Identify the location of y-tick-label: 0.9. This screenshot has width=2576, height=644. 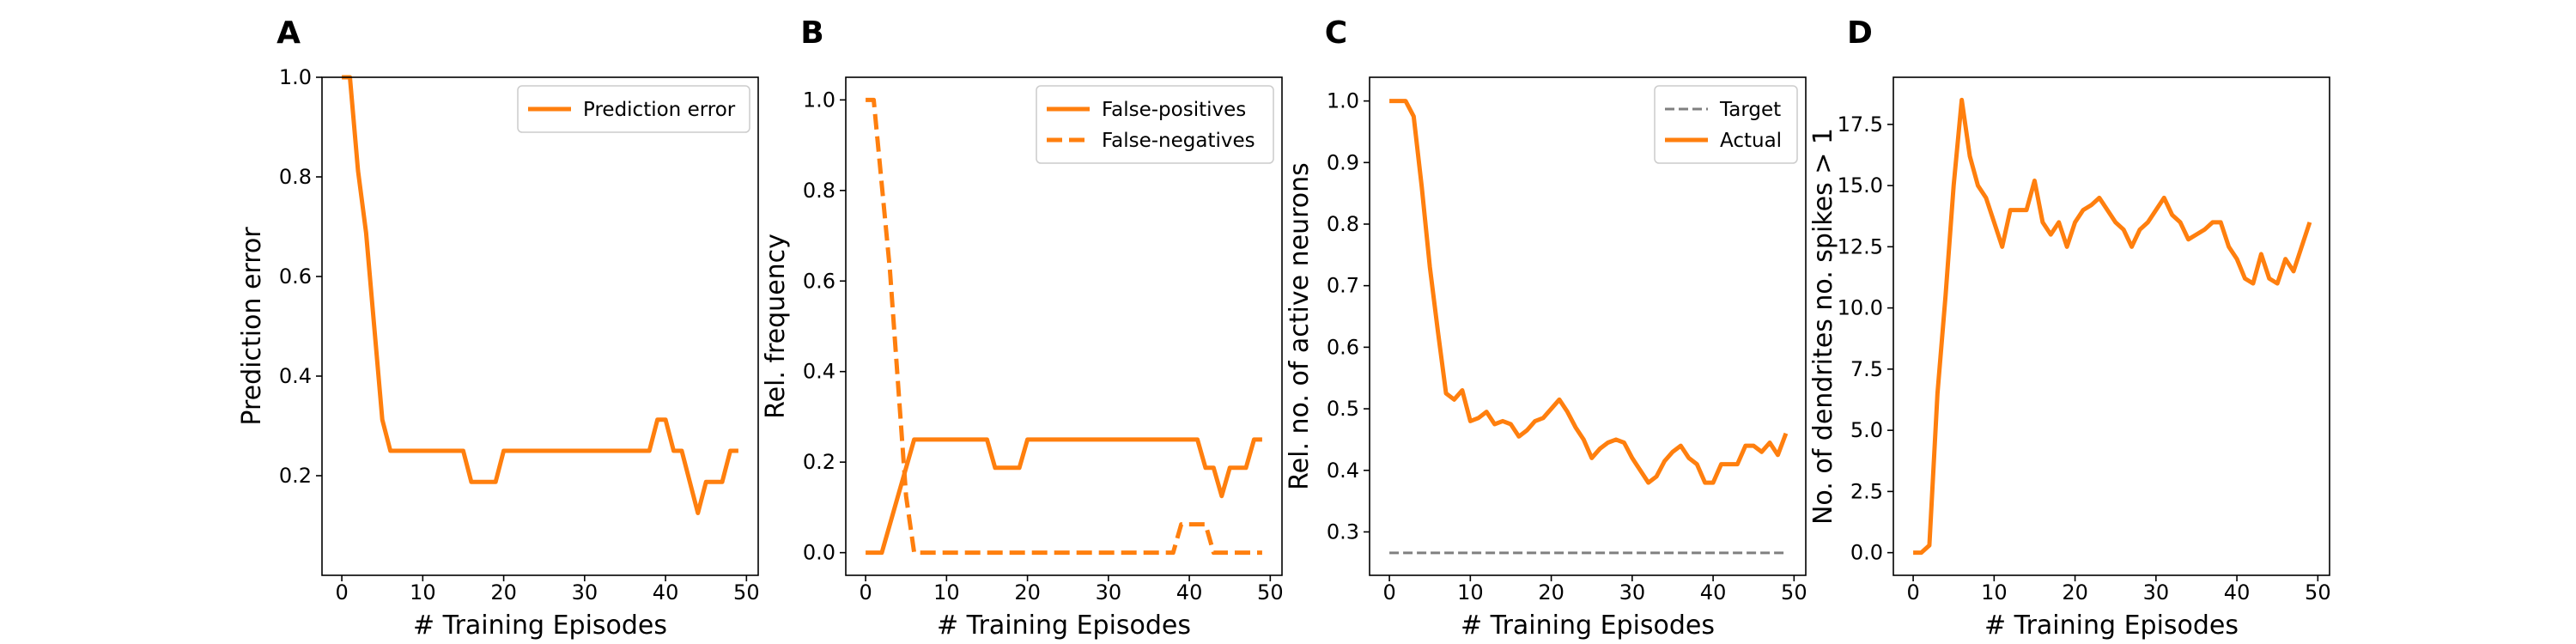
(1343, 162).